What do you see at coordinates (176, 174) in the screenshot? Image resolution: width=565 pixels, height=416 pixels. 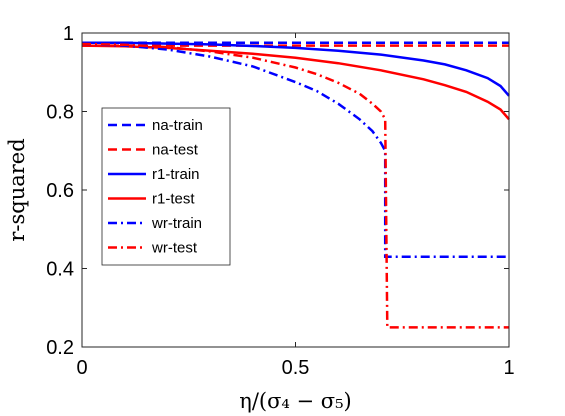 I see `legend-label-r1-train: r1-train` at bounding box center [176, 174].